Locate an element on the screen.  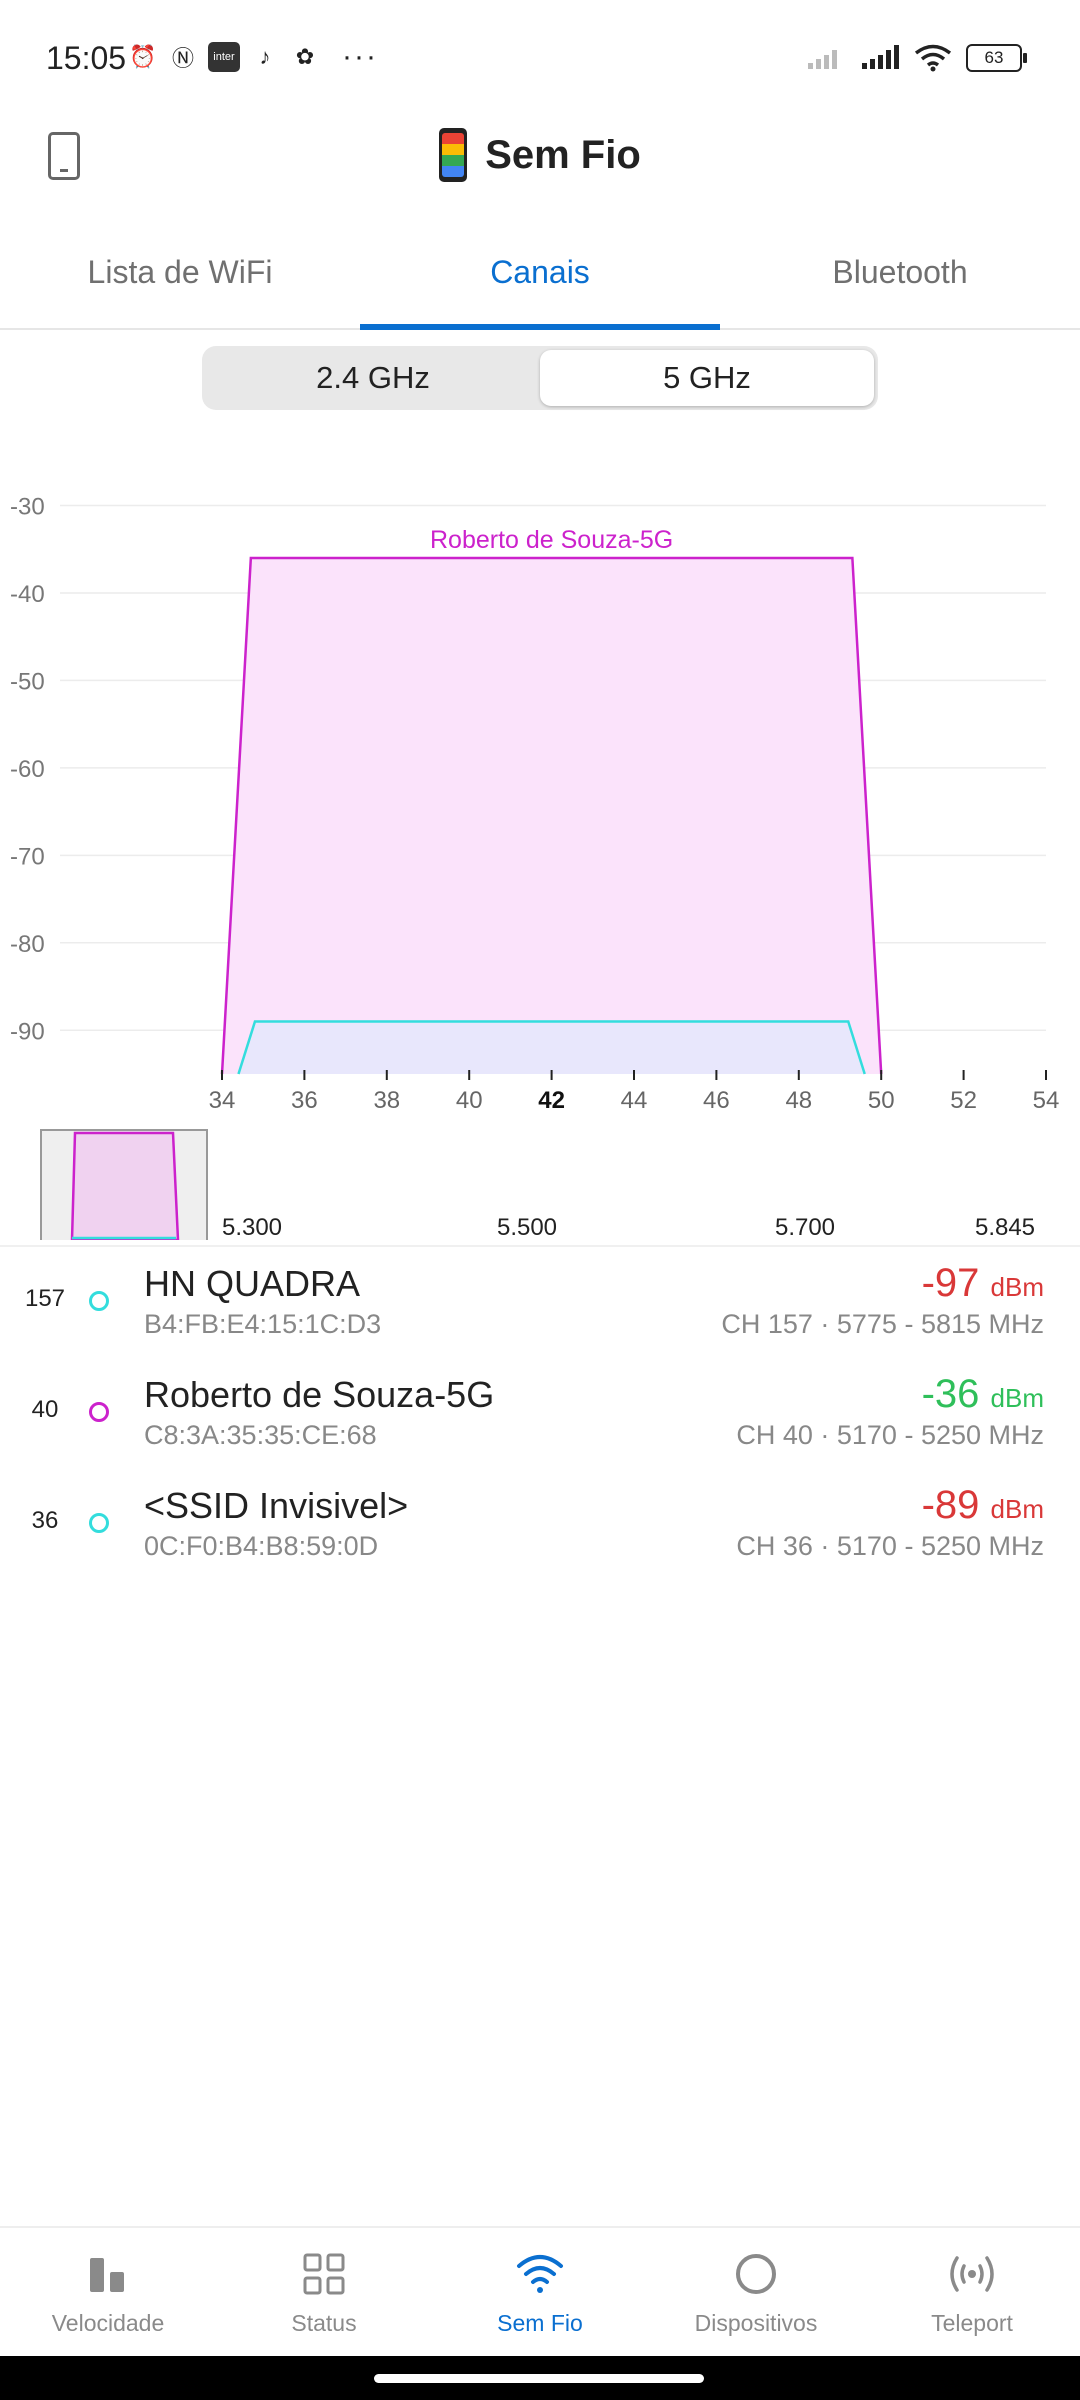
tab-bar: Lista de WiFi Canais Bluetooth is located at coordinates (540, 285).